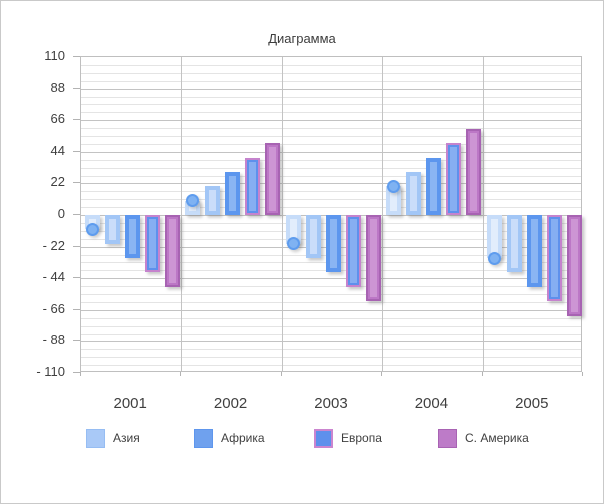 This screenshot has height=504, width=604. I want to click on bar-series1-2003, so click(293, 229).